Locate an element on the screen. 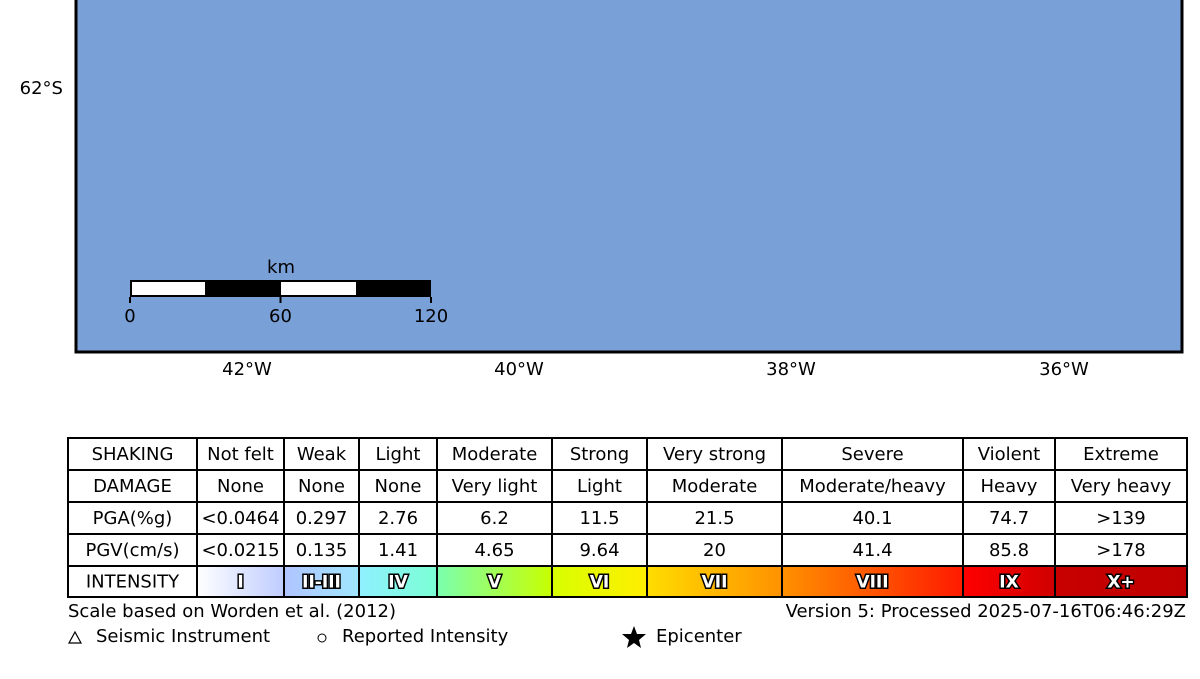 This screenshot has height=679, width=1200. lat-label: 62°S is located at coordinates (41, 88).